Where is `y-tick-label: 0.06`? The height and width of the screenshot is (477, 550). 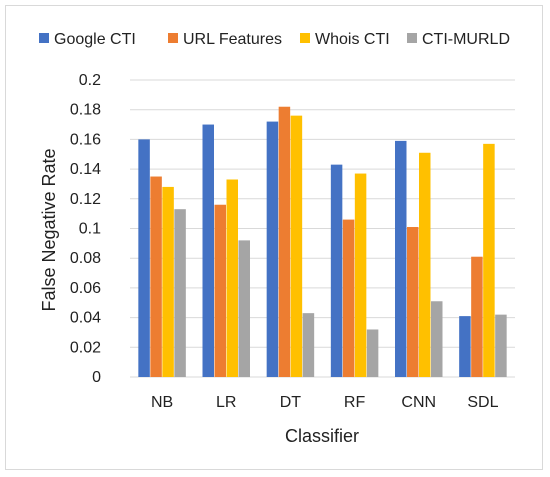 y-tick-label: 0.06 is located at coordinates (85, 288).